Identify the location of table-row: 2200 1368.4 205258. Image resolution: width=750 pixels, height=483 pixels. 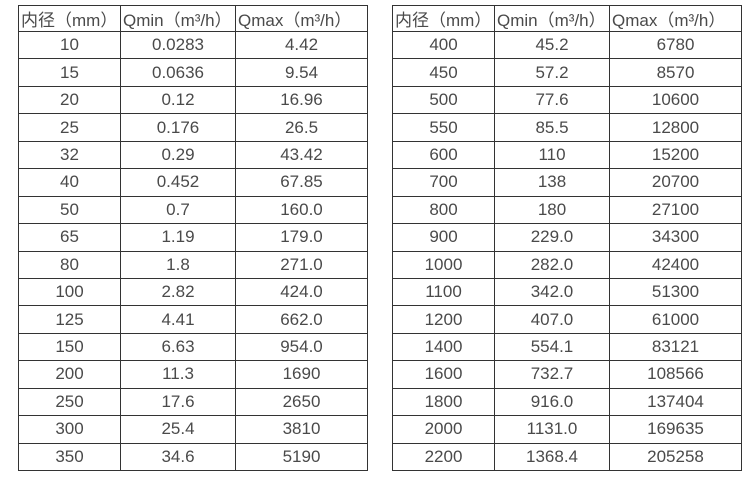
(567, 457).